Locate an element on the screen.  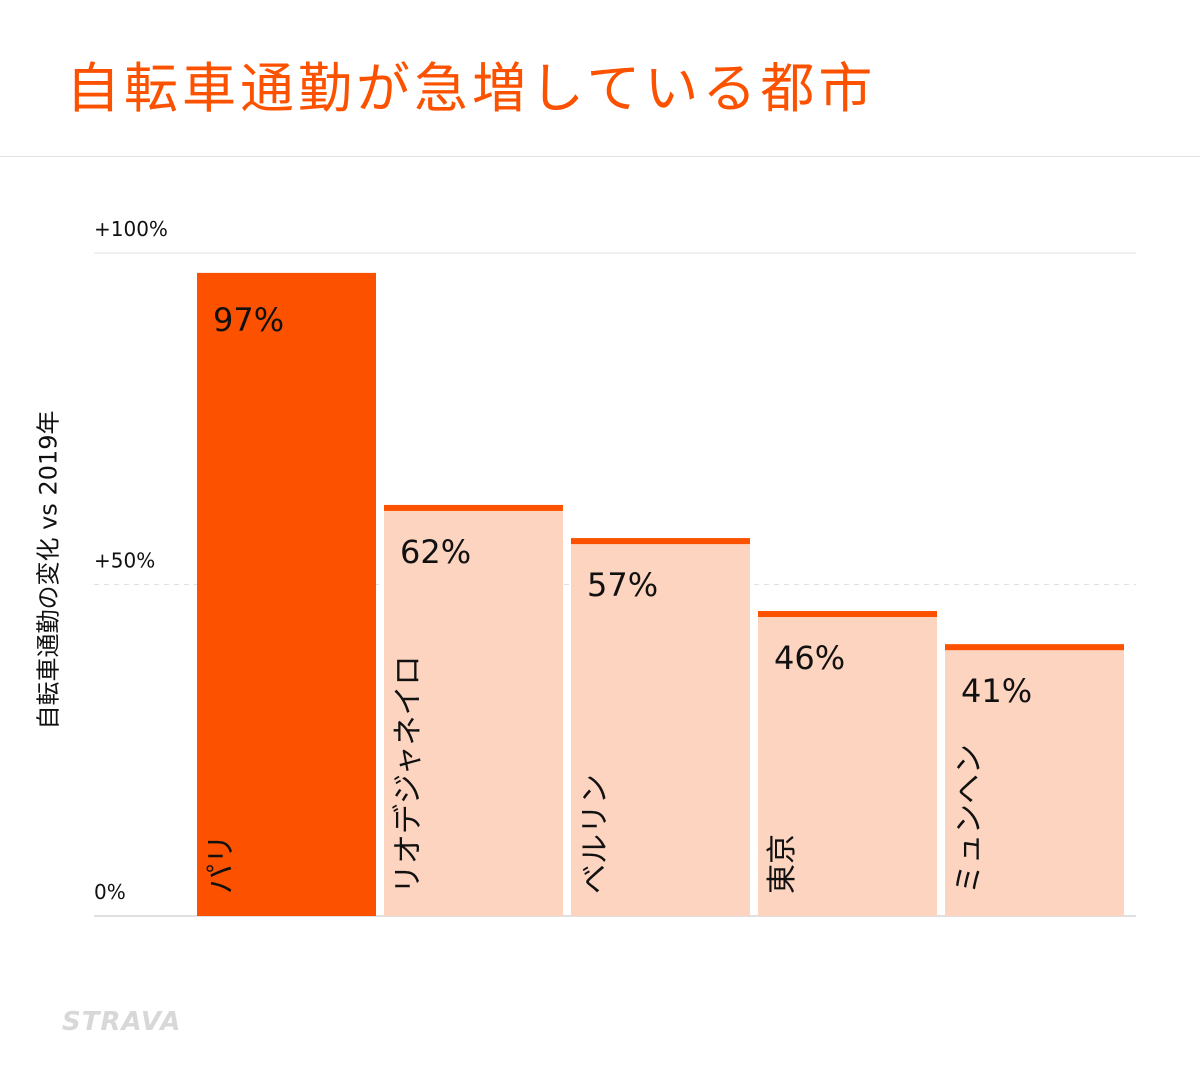
bar-value-label: 97% is located at coordinates (248, 320).